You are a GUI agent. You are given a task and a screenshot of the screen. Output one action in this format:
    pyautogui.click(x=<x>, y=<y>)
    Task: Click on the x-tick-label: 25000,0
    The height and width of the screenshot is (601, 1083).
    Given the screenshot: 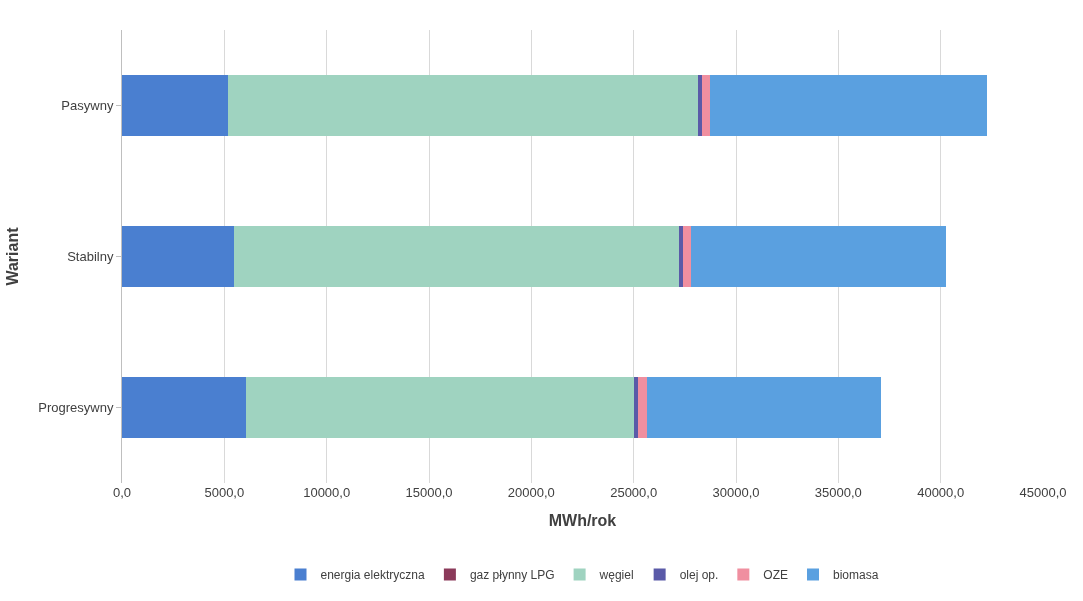 What is the action you would take?
    pyautogui.click(x=634, y=492)
    